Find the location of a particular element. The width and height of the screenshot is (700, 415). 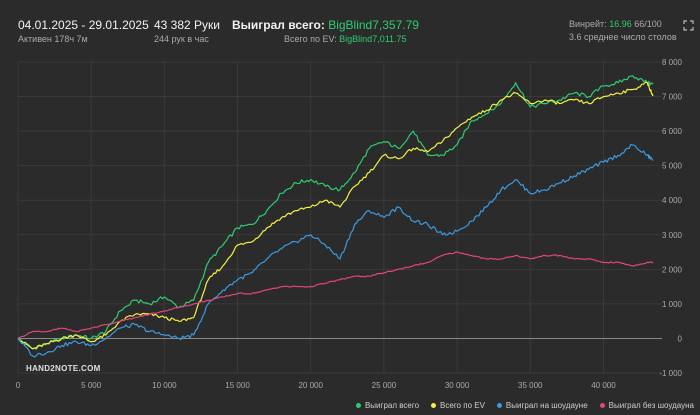

x-tick-label: 35 000 is located at coordinates (530, 385).